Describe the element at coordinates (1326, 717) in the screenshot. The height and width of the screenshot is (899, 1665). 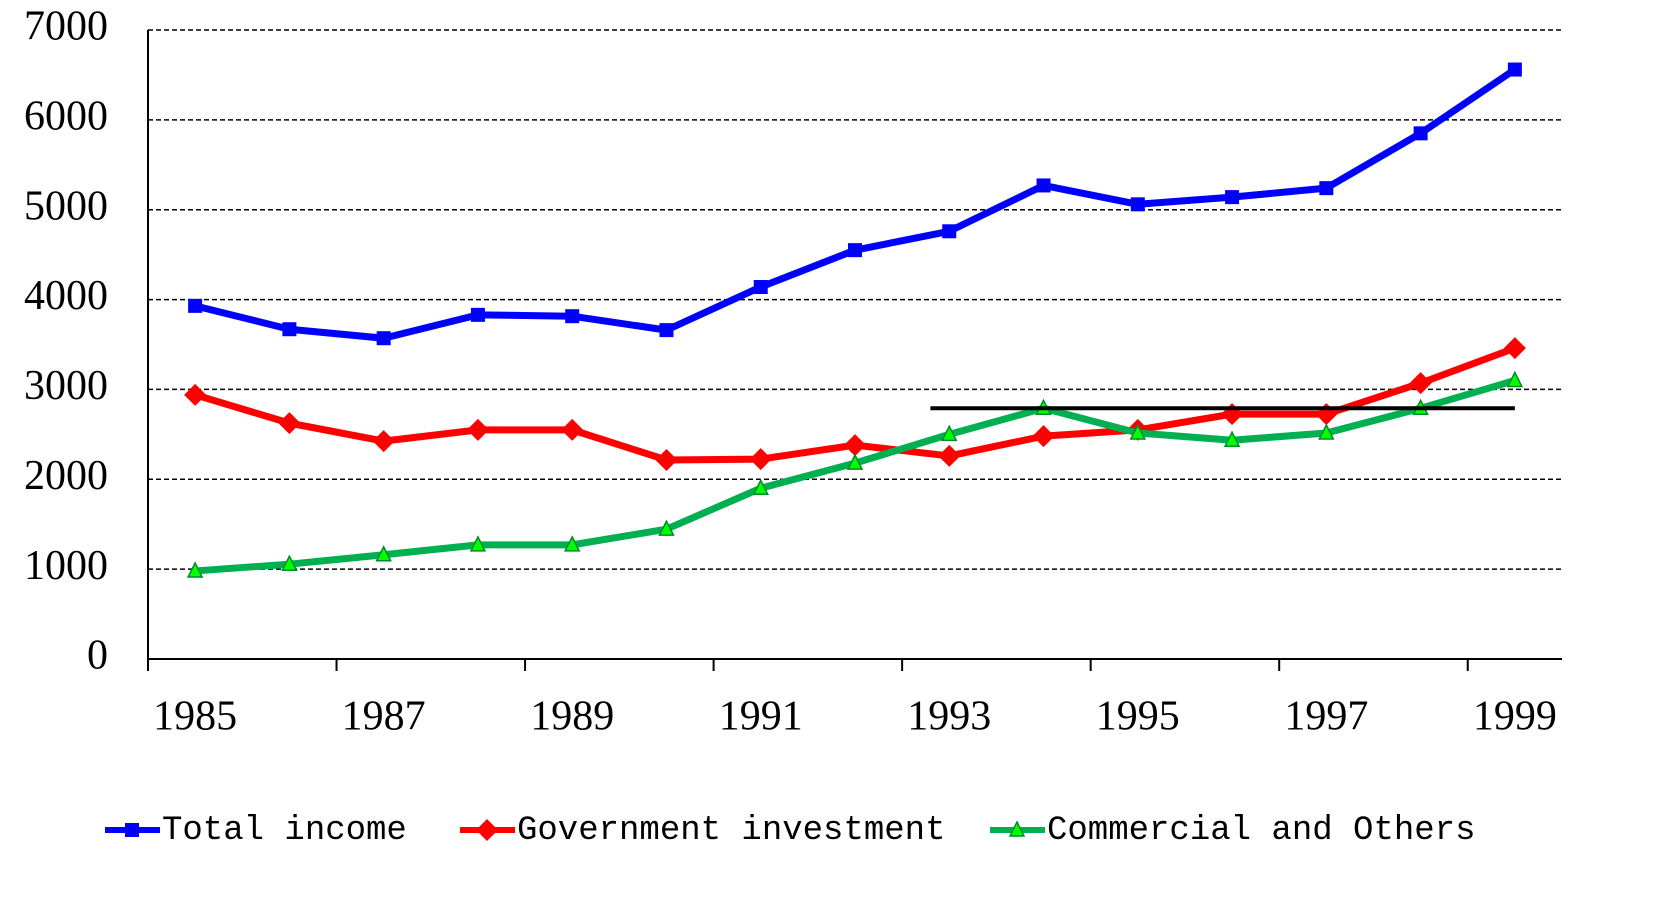
I see `x-tick-label: 1997` at that location.